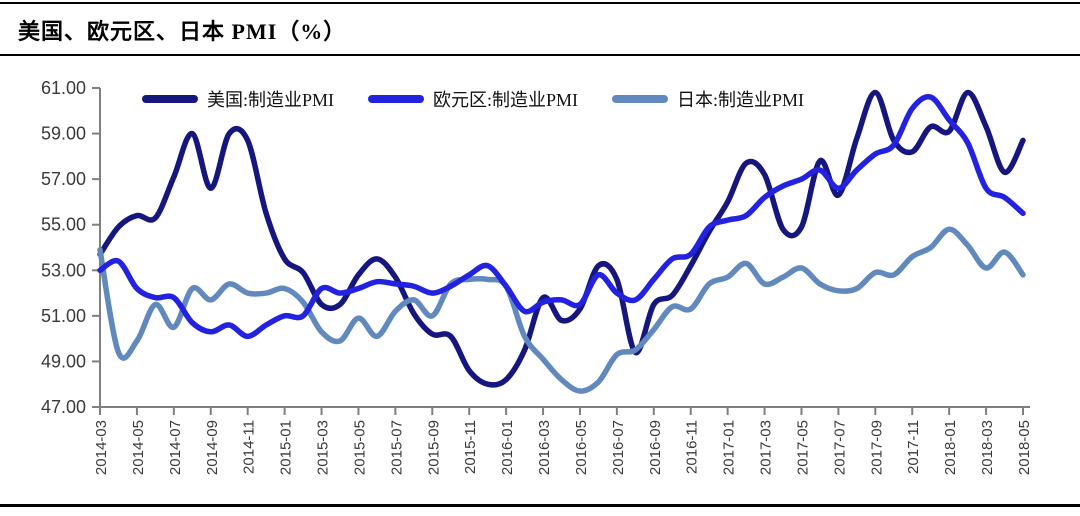 This screenshot has height=516, width=1080. What do you see at coordinates (618, 447) in the screenshot?
I see `x-axis-label: 2016-07` at bounding box center [618, 447].